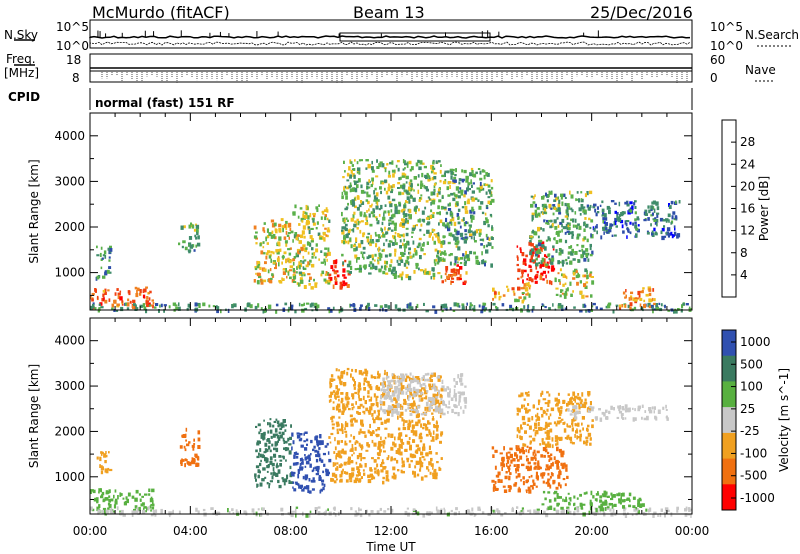 The height and width of the screenshot is (554, 800). I want to click on freq-unit-label: [MHz], so click(22, 73).